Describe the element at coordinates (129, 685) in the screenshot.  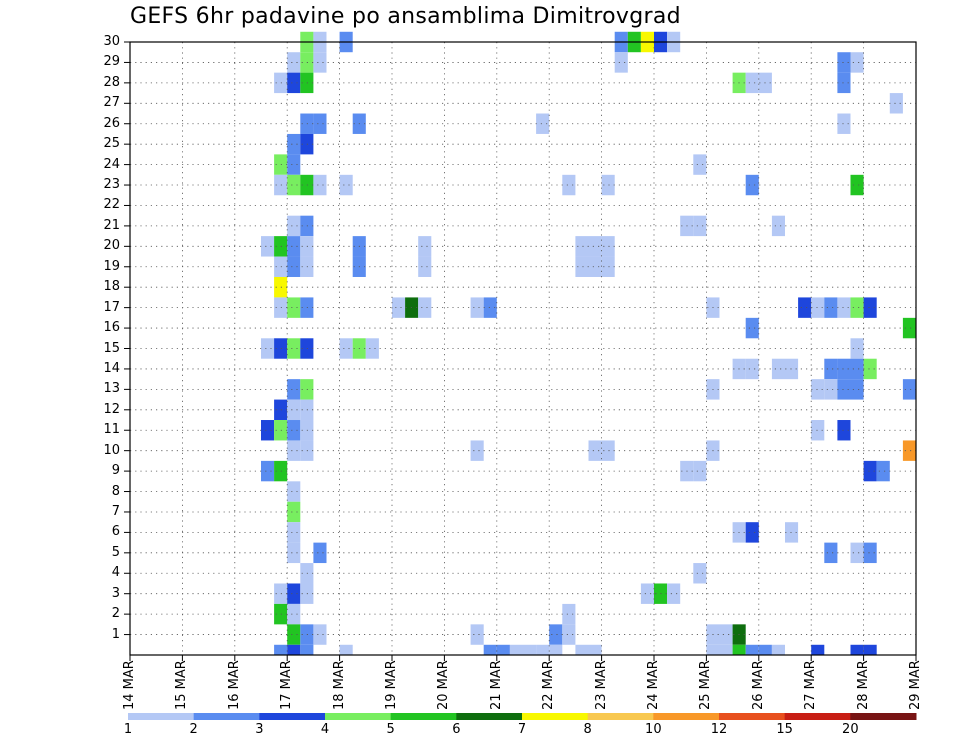
I see `x-tick-label: 14 MAR` at that location.